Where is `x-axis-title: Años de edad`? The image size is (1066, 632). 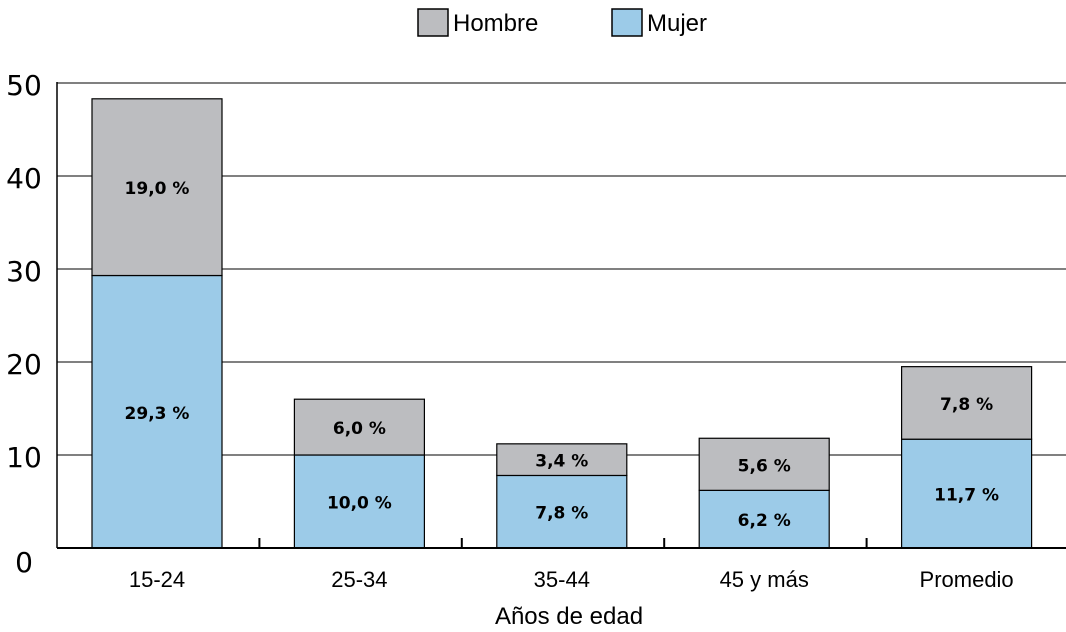
x-axis-title: Años de edad is located at coordinates (569, 616).